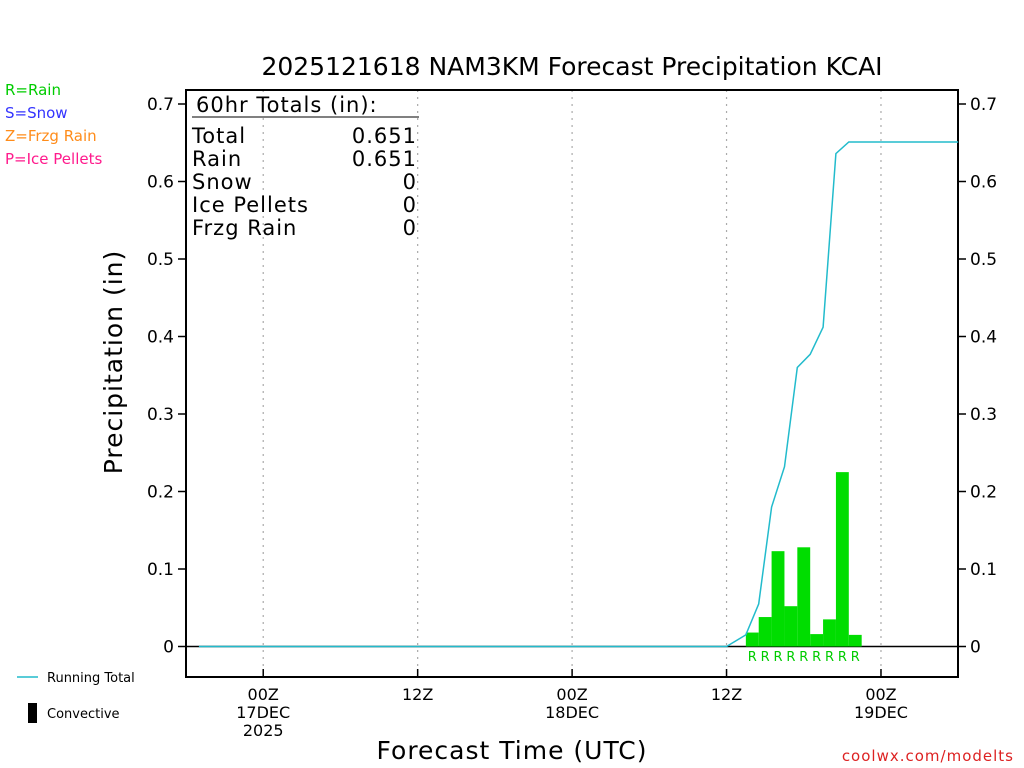 Image resolution: width=1024 pixels, height=768 pixels. I want to click on x-tick-label: 18DEC, so click(572, 712).